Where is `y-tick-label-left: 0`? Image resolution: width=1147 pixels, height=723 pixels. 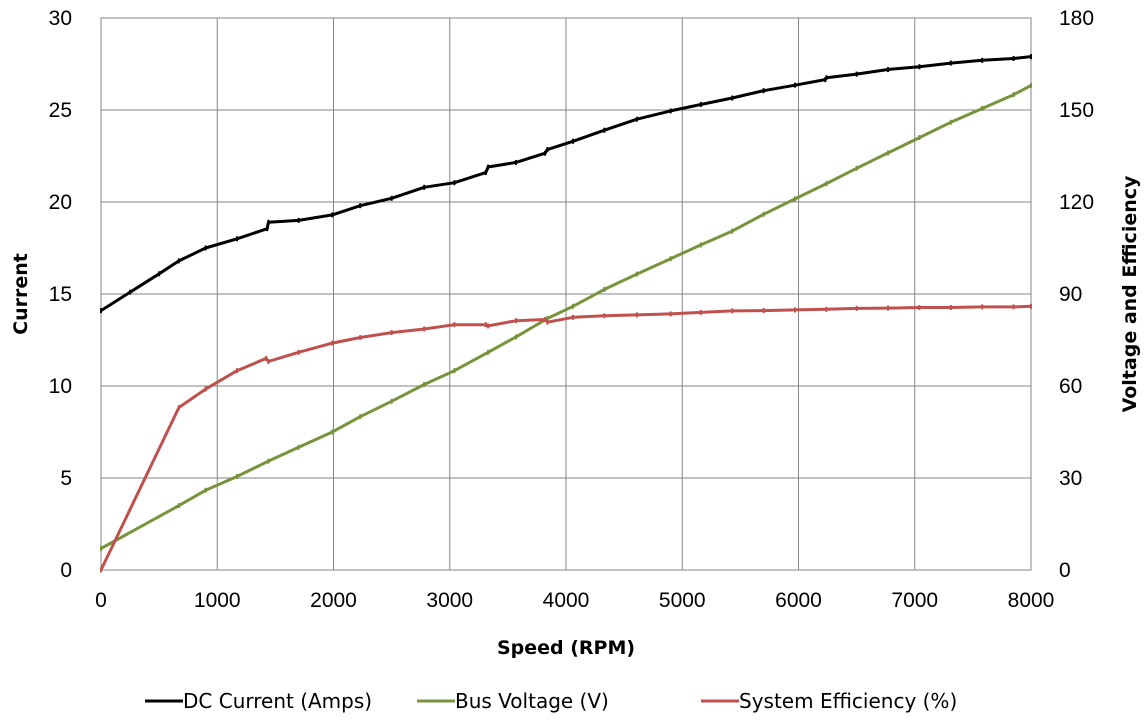 y-tick-label-left: 0 is located at coordinates (66, 570).